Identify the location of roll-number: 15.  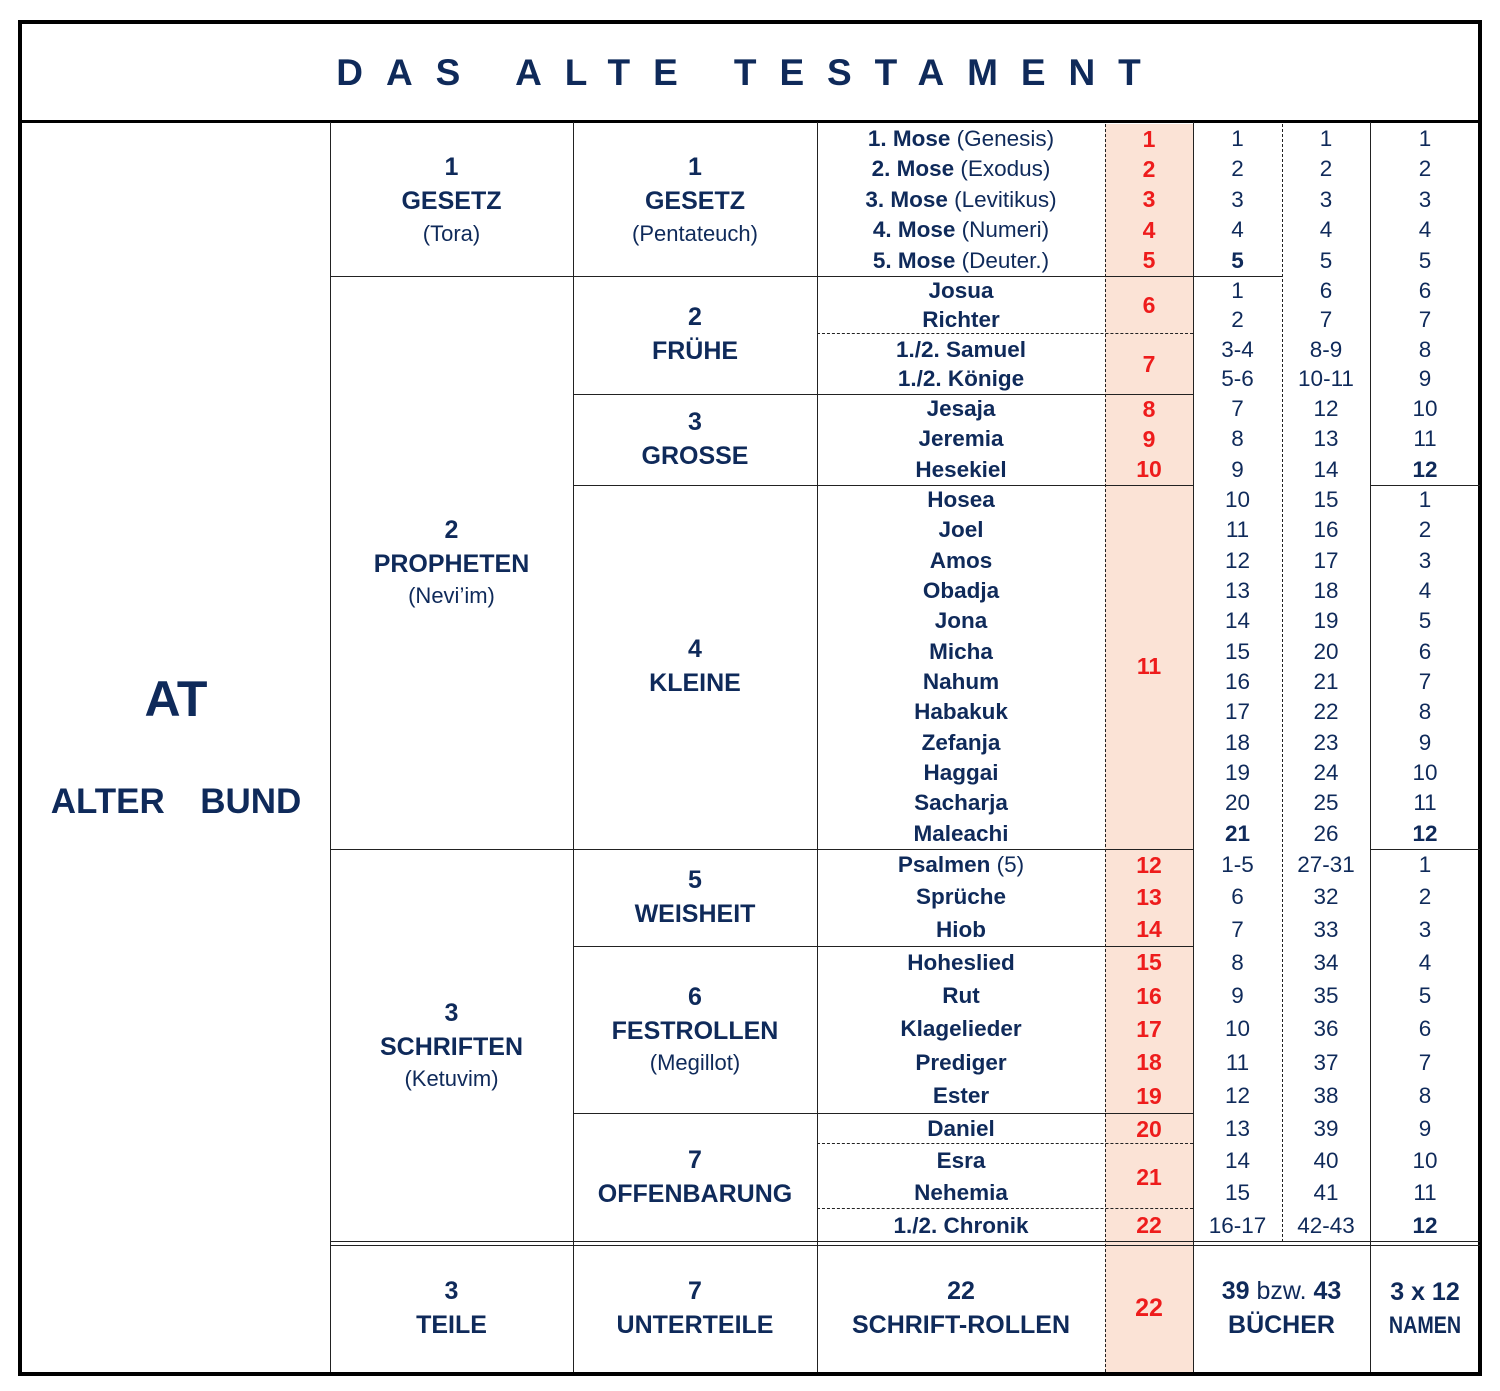
(1149, 962).